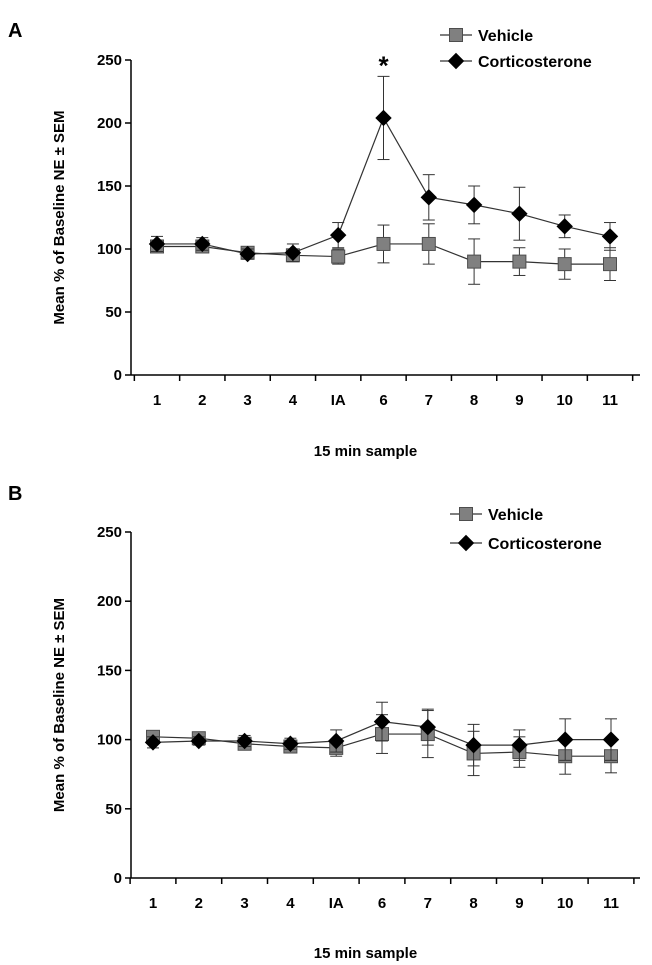  I want to click on panel-letter: A, so click(15, 31).